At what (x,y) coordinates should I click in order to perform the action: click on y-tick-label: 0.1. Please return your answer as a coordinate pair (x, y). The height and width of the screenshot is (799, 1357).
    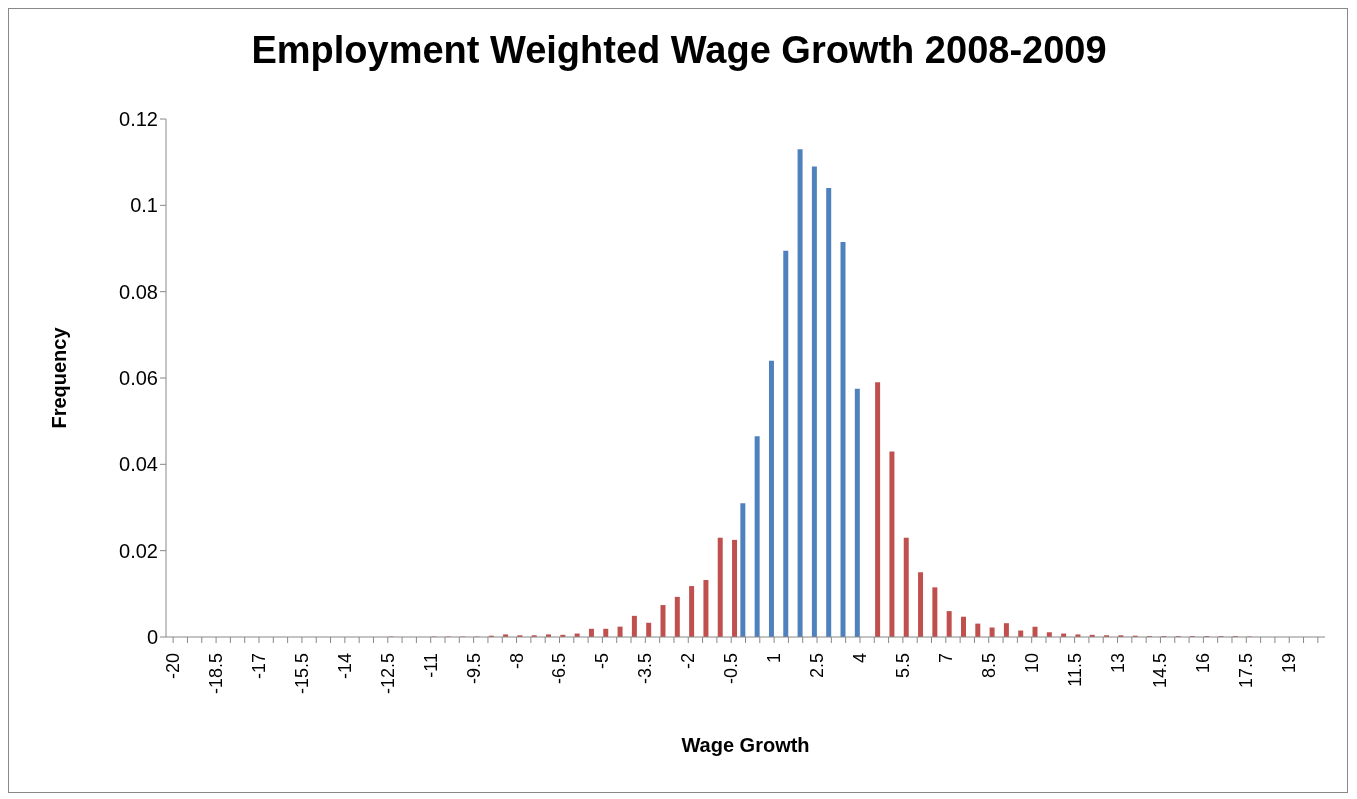
    Looking at the image, I should click on (144, 205).